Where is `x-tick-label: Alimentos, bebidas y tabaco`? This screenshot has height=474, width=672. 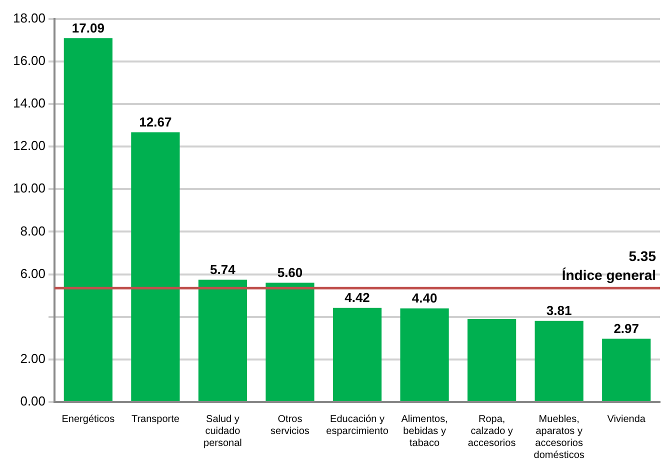 x-tick-label: Alimentos, bebidas y tabaco is located at coordinates (424, 431).